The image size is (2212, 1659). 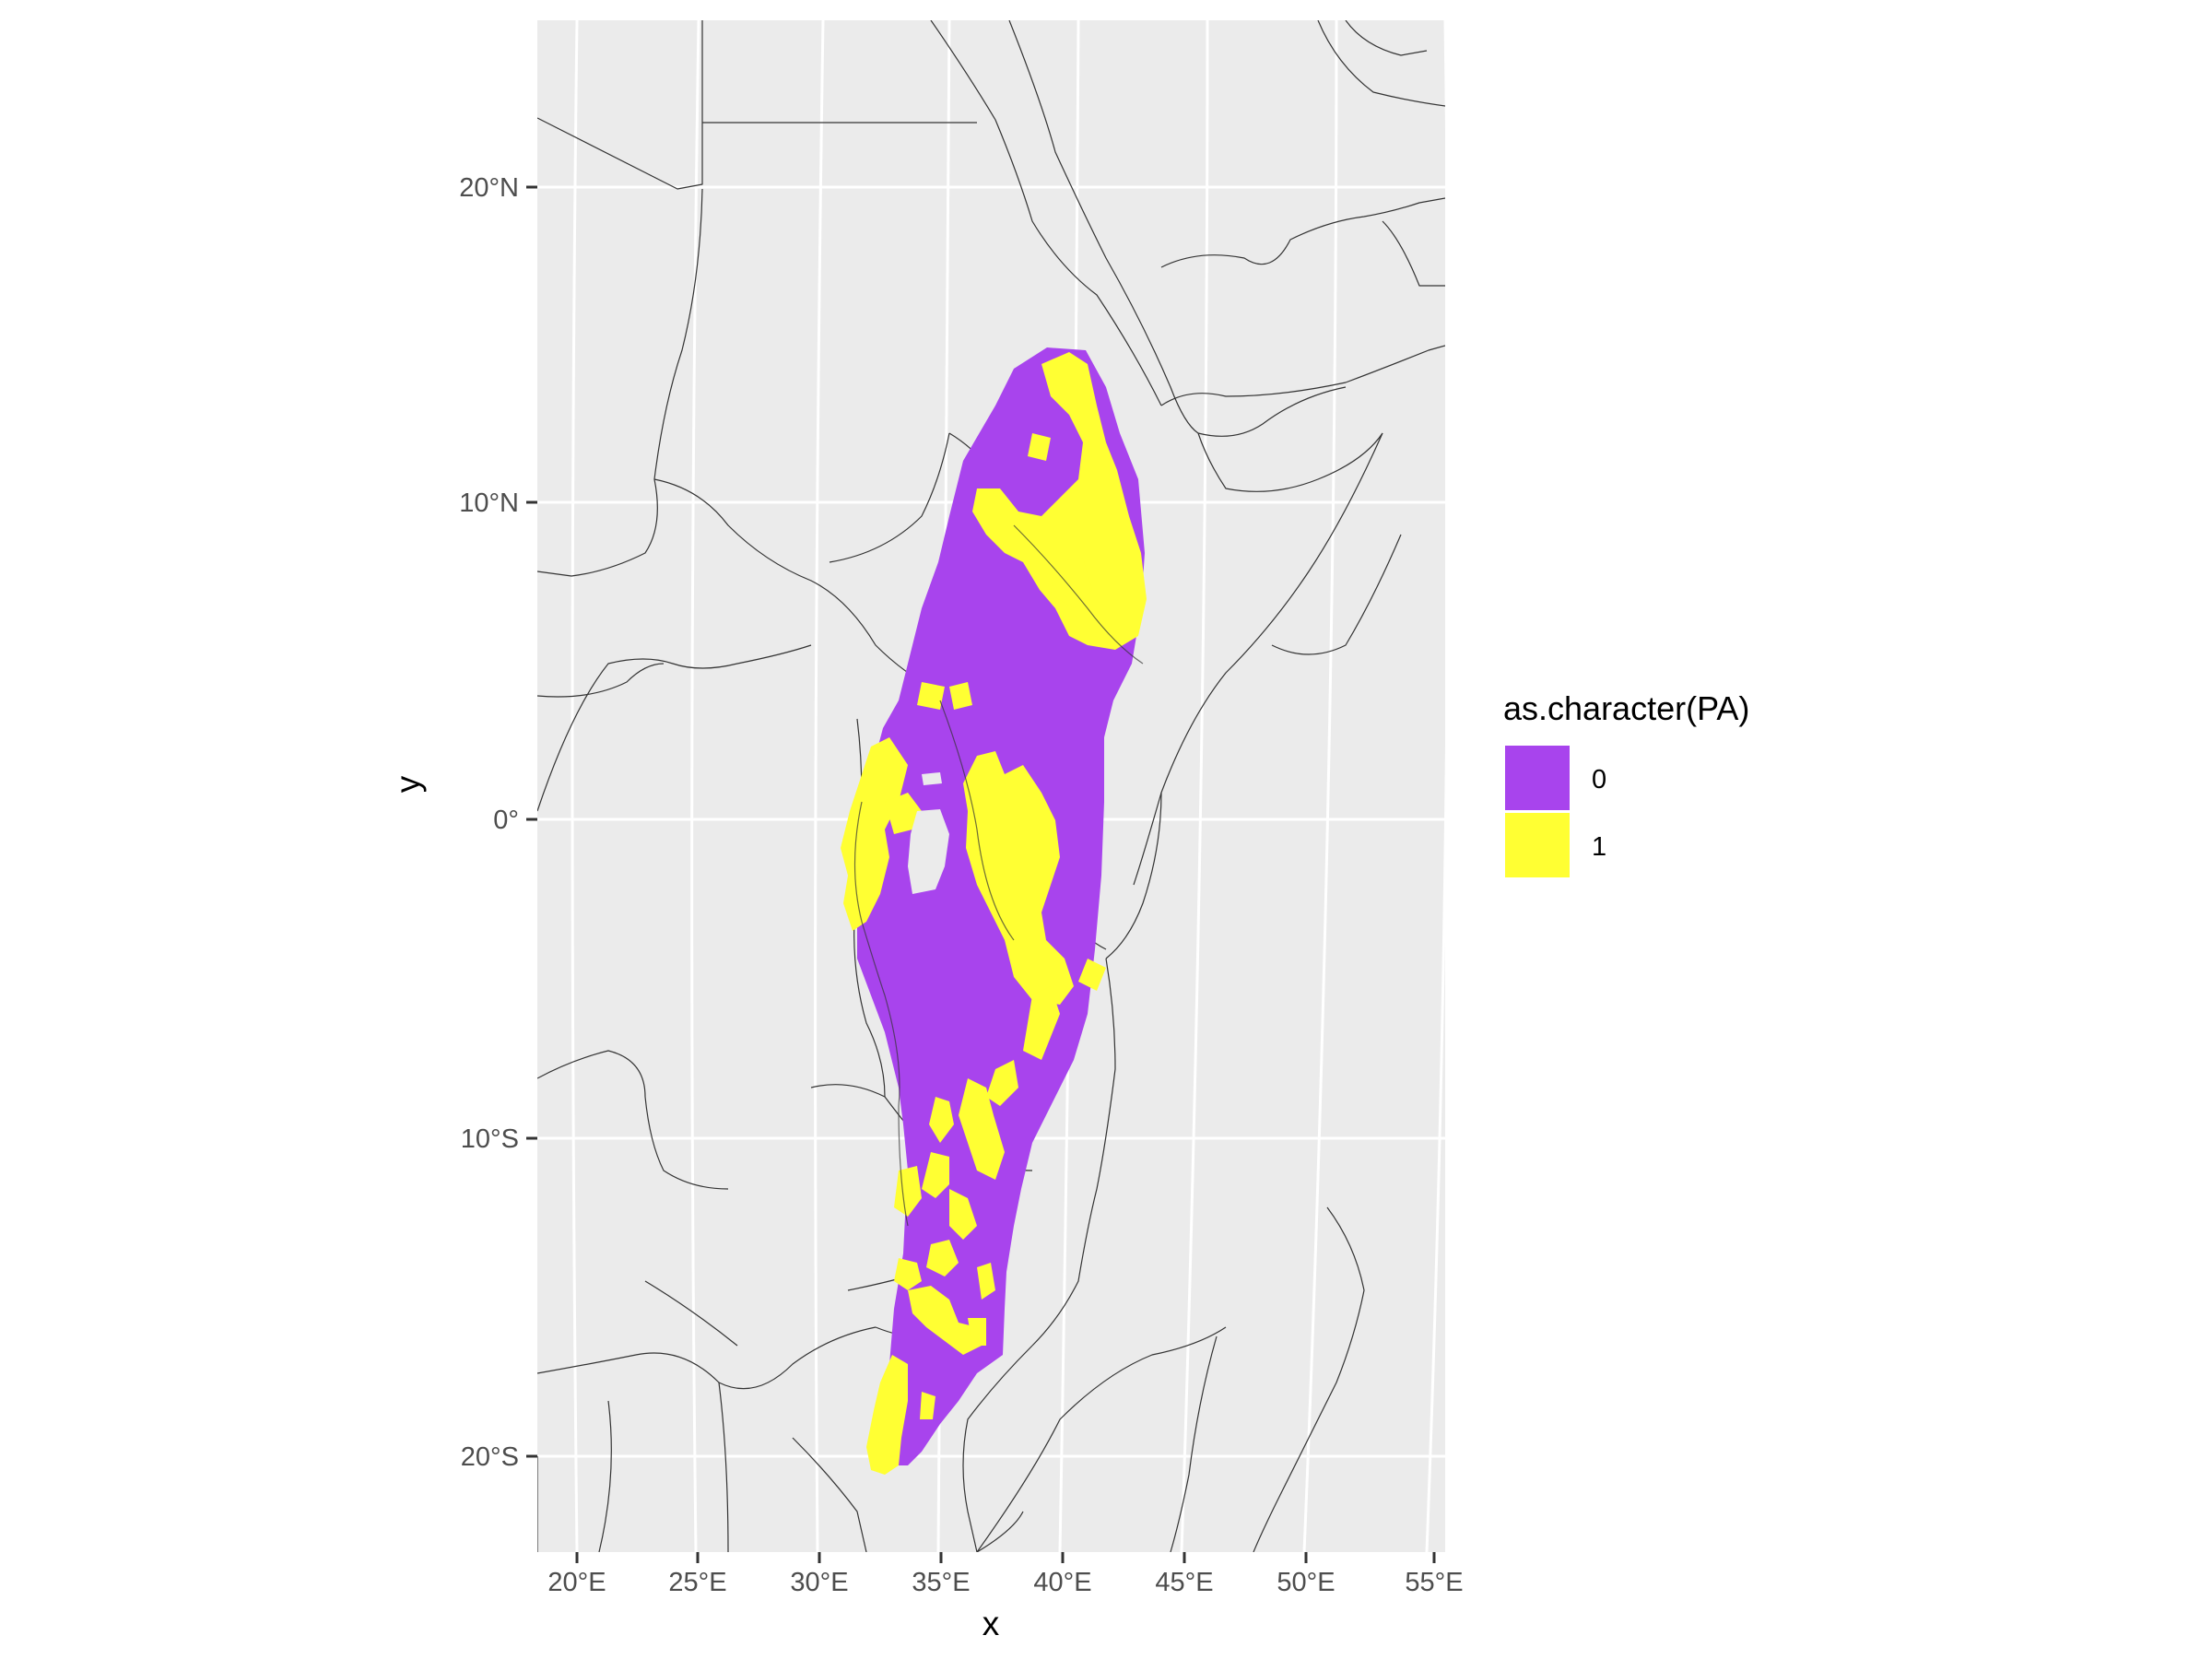 I want to click on y-tick-labels: 20°N 10°N 0° 10°S 20°S, so click(x=489, y=822).